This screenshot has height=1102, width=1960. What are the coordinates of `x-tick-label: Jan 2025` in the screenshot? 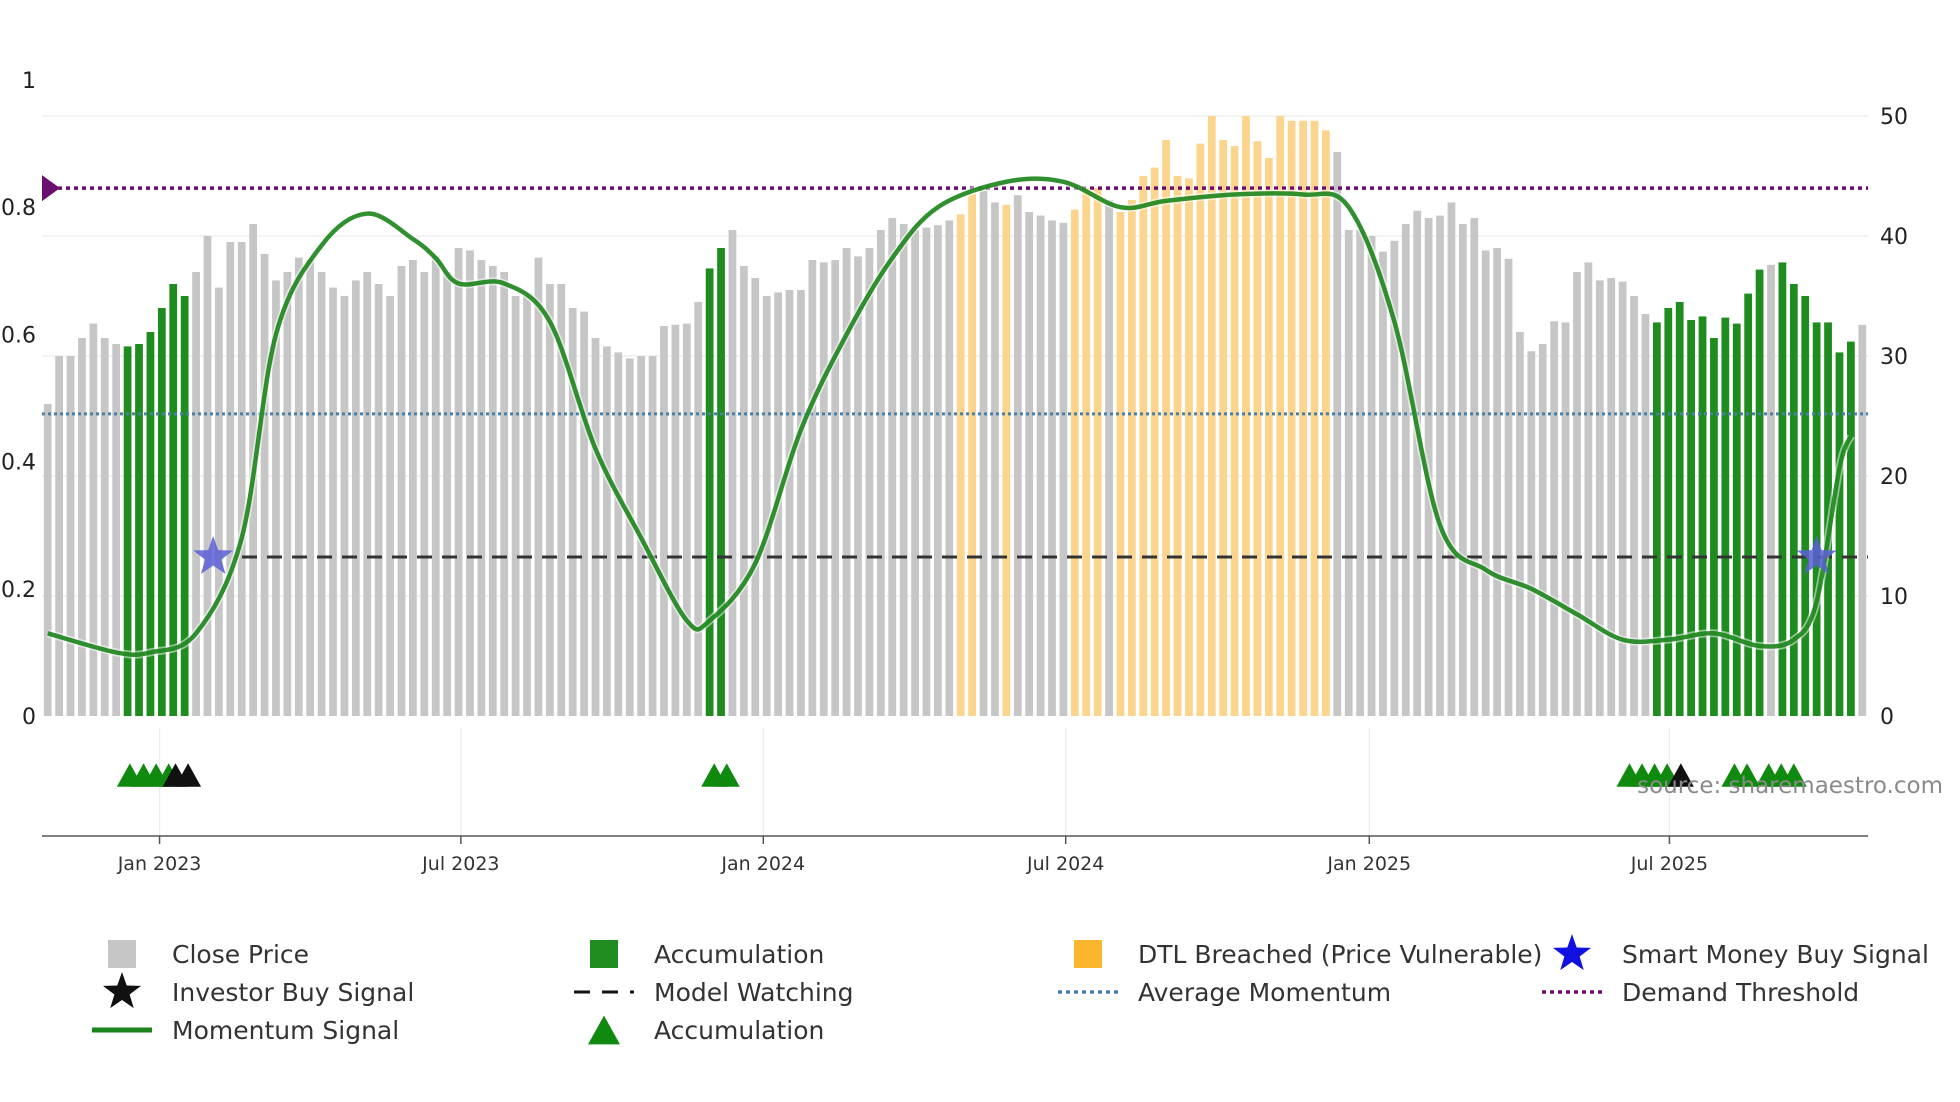 It's located at (1368, 864).